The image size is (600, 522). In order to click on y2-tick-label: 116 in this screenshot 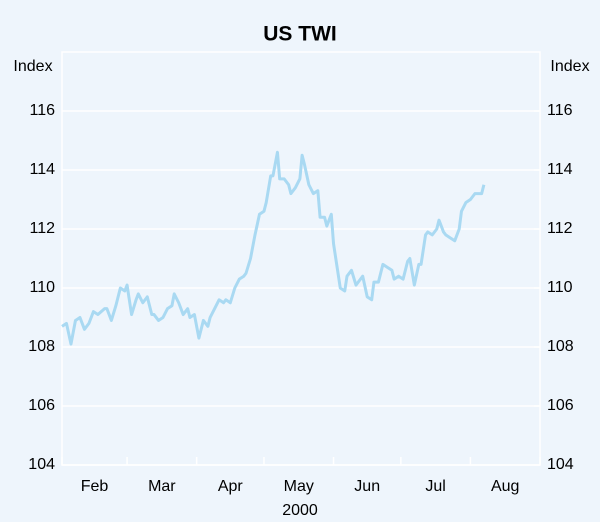, I will do `click(560, 110)`.